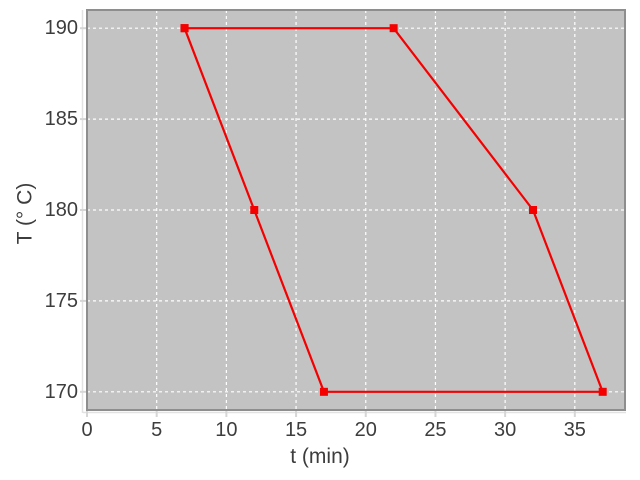 The width and height of the screenshot is (640, 480). Describe the element at coordinates (505, 430) in the screenshot. I see `x-tick-label: 30` at that location.